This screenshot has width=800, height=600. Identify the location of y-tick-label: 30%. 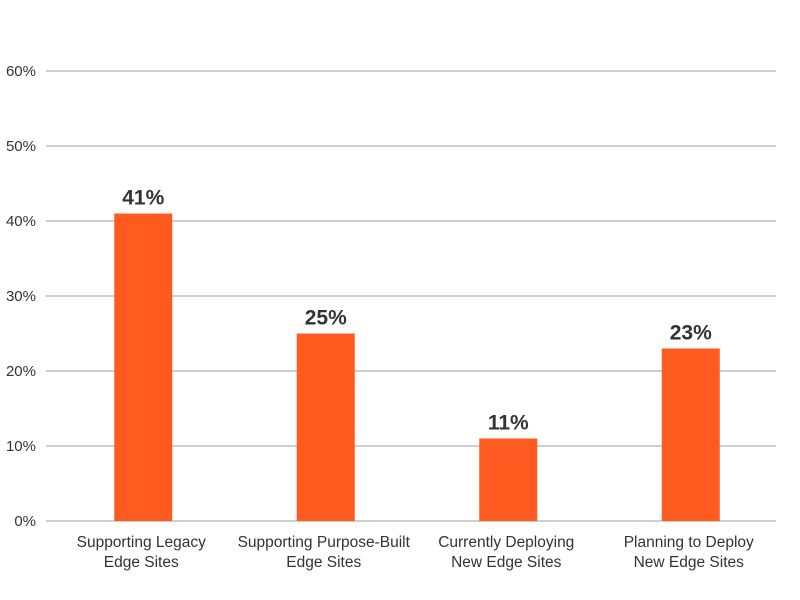
(21, 296).